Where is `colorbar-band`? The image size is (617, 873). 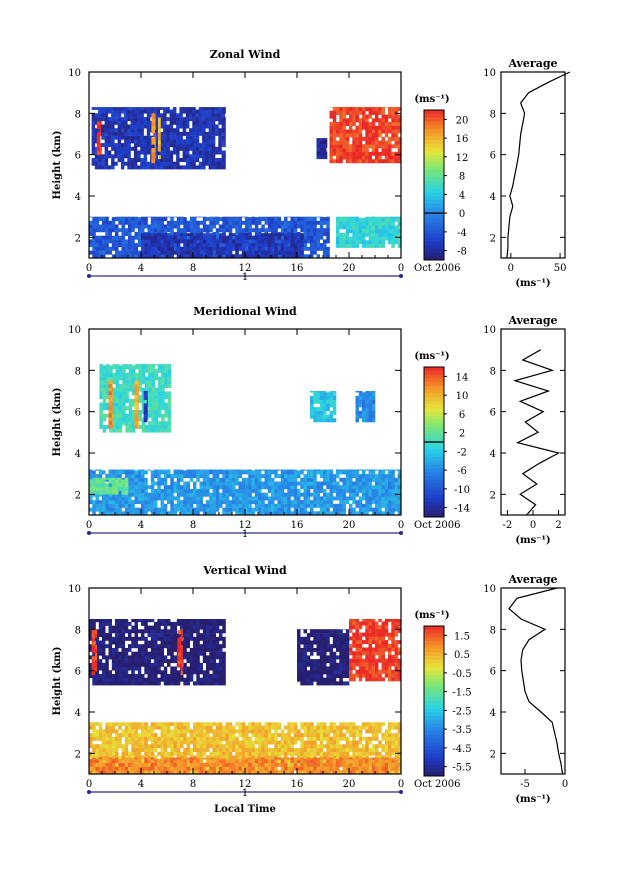
colorbar-band is located at coordinates (434, 485).